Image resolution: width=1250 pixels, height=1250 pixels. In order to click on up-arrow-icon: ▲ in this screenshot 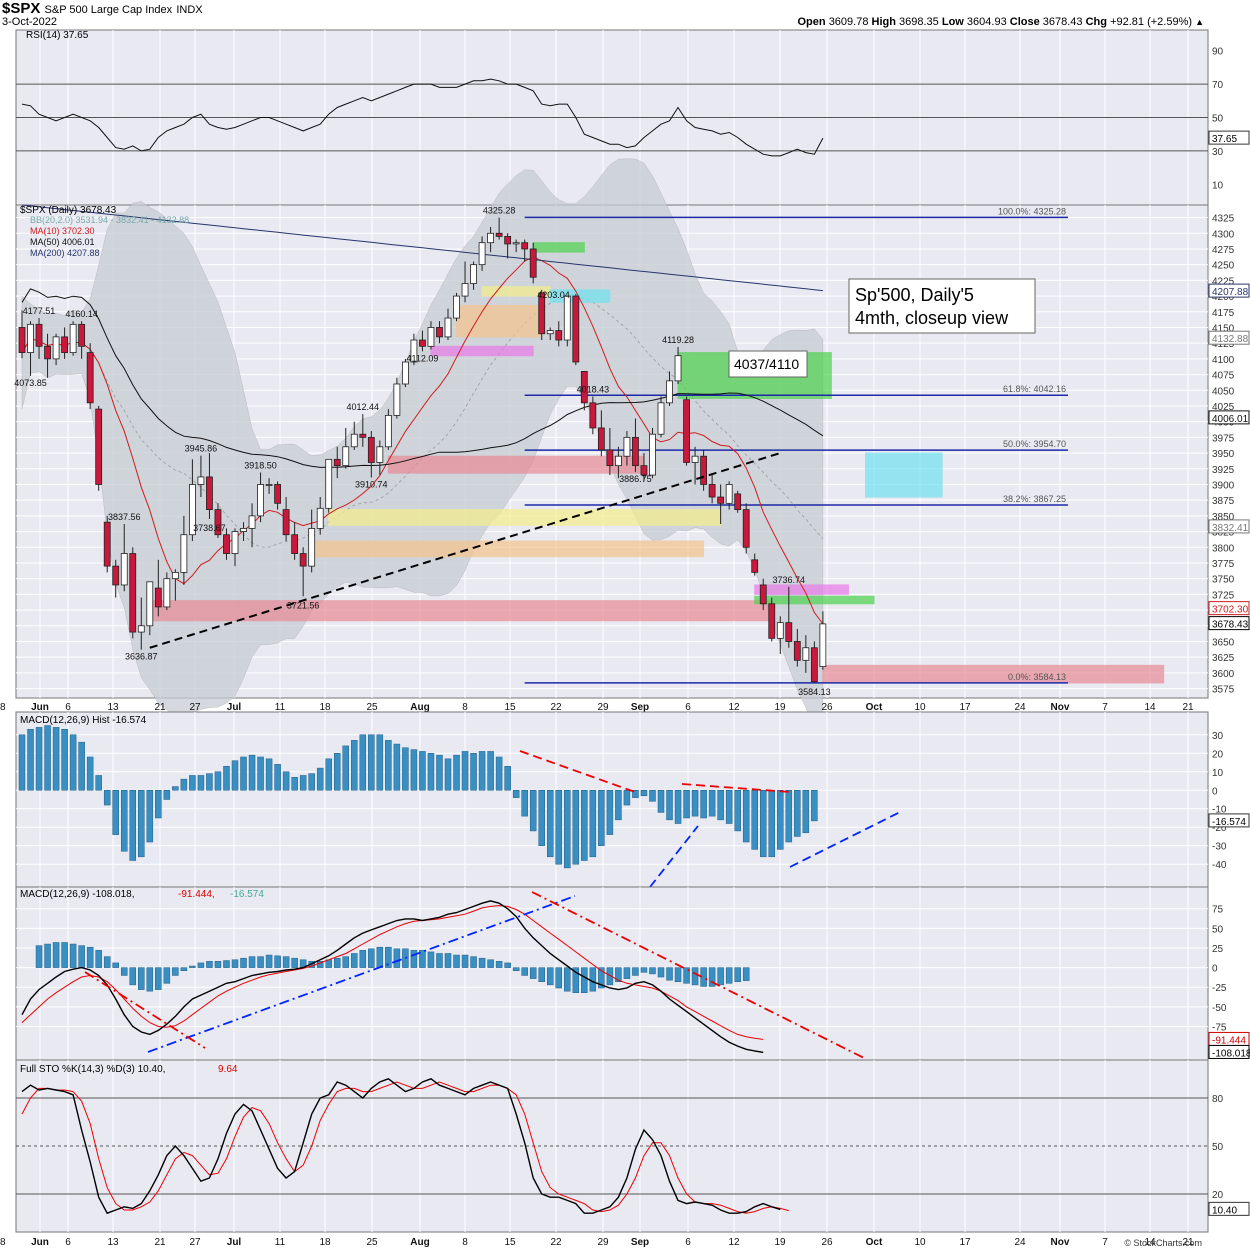, I will do `click(1199, 22)`.